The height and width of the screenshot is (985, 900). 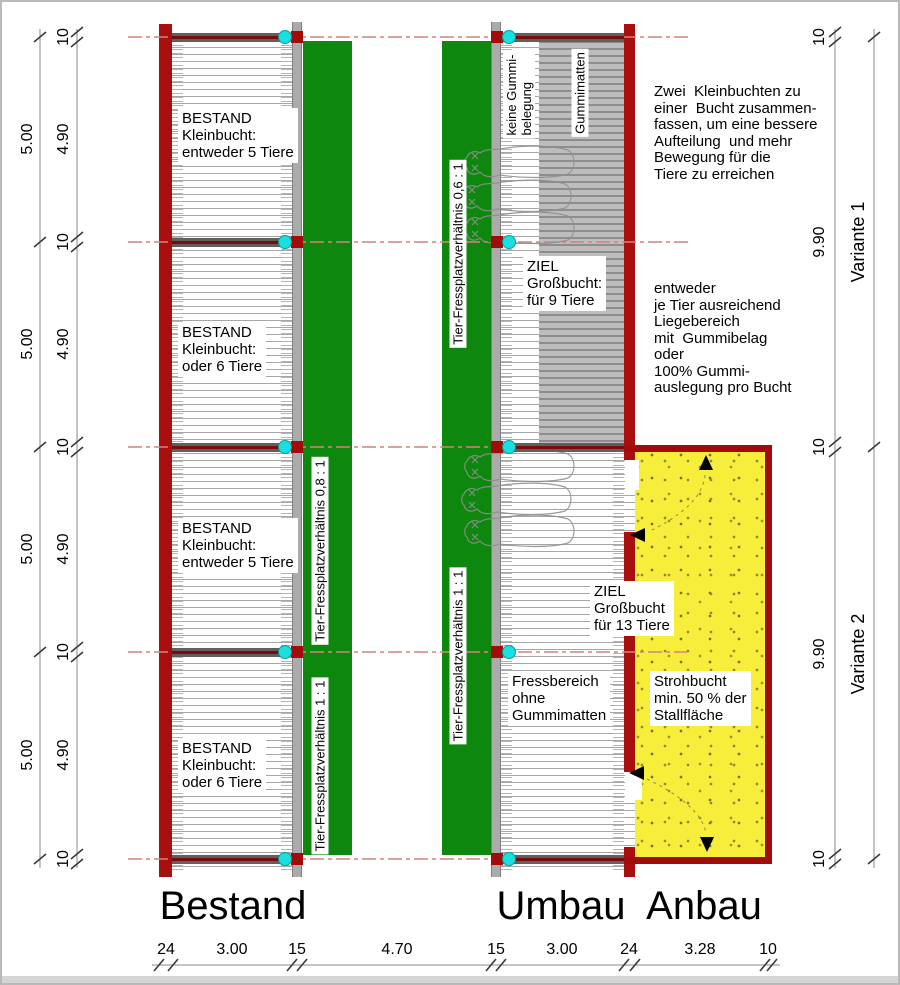 I want to click on note-line: Zwei Kleinbuchten zu, so click(x=727, y=91).